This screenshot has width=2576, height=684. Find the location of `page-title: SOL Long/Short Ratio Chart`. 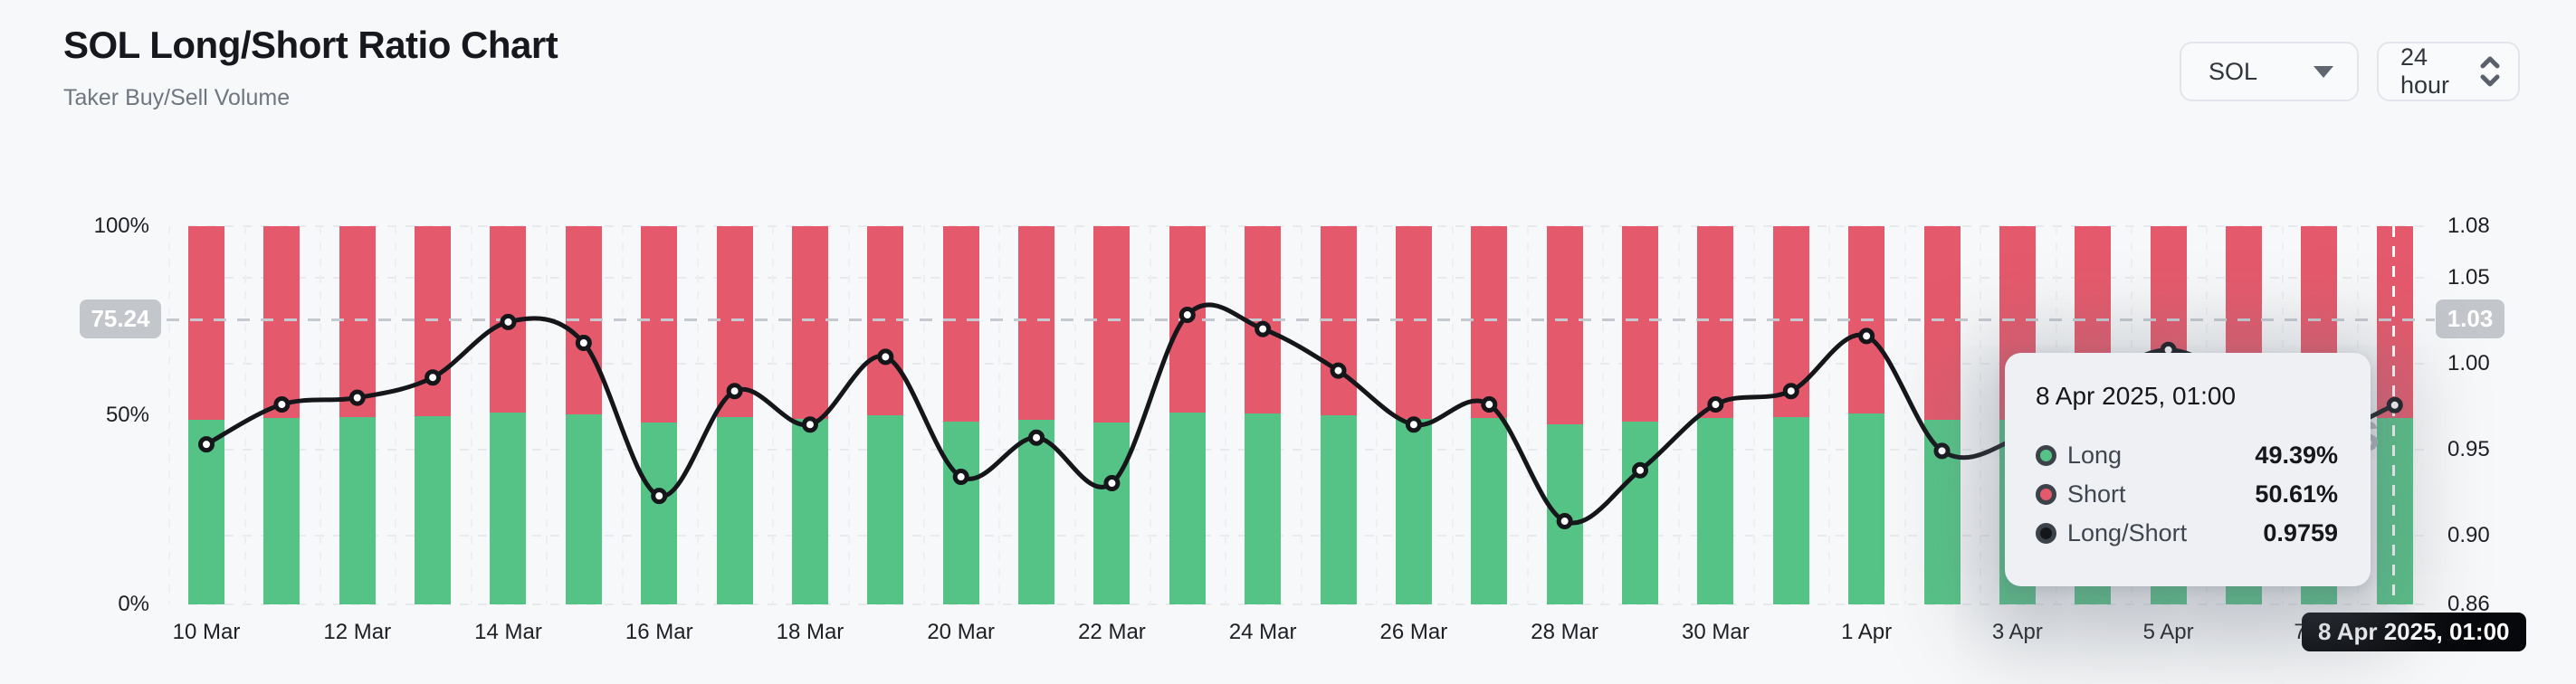

page-title: SOL Long/Short Ratio Chart is located at coordinates (310, 45).